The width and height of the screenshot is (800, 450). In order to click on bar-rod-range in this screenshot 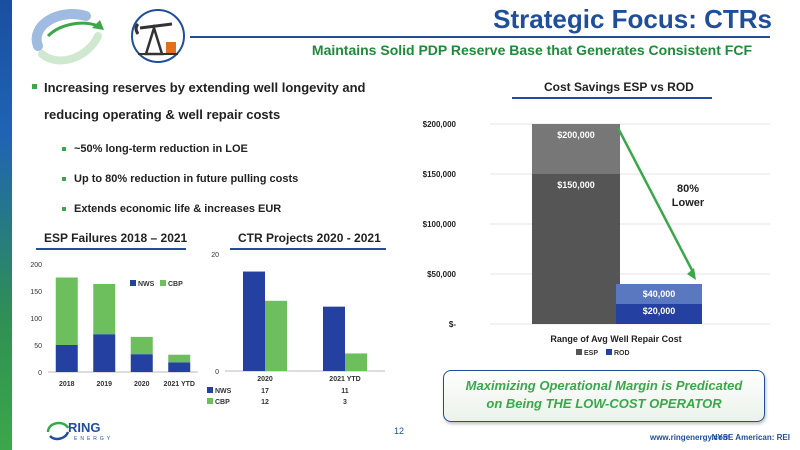, I will do `click(659, 294)`.